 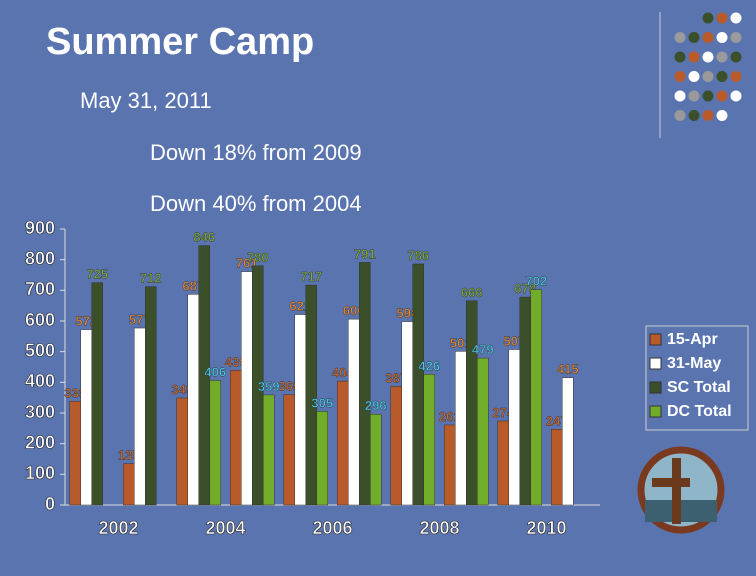 I want to click on y-tick-label: 700, so click(x=40, y=289).